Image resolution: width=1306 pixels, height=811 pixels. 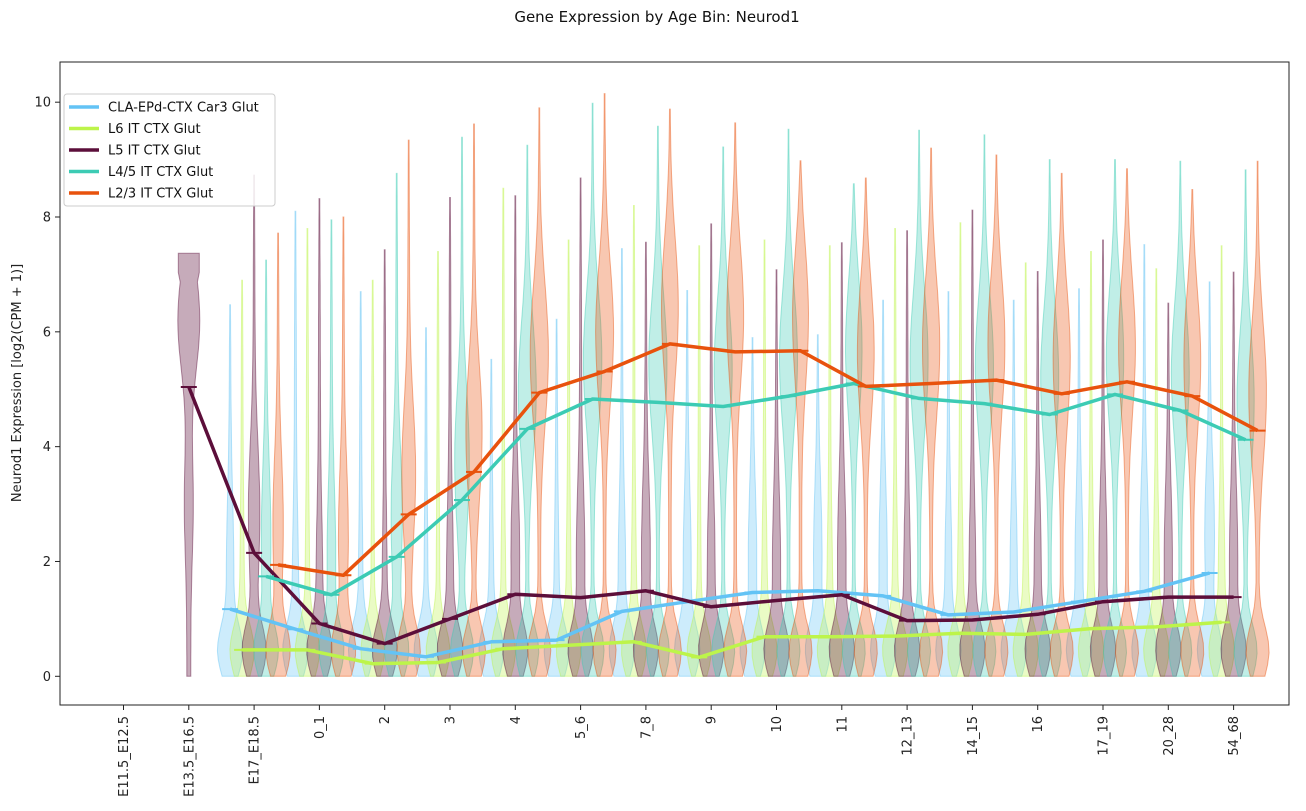 I want to click on y-tick-label: 0, so click(x=47, y=677).